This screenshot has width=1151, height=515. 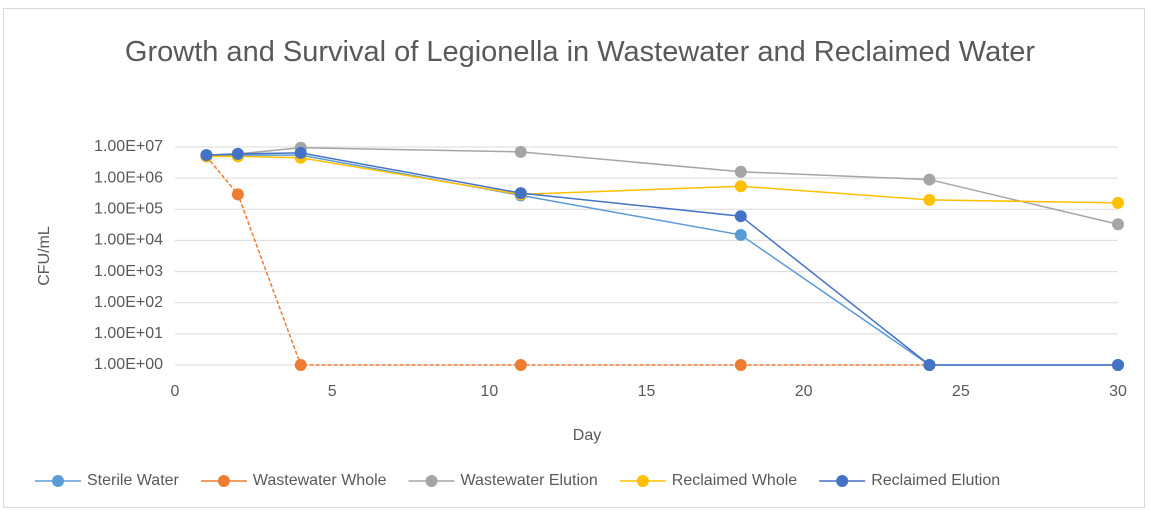 I want to click on legend-label: Reclaimed Whole, so click(x=734, y=480).